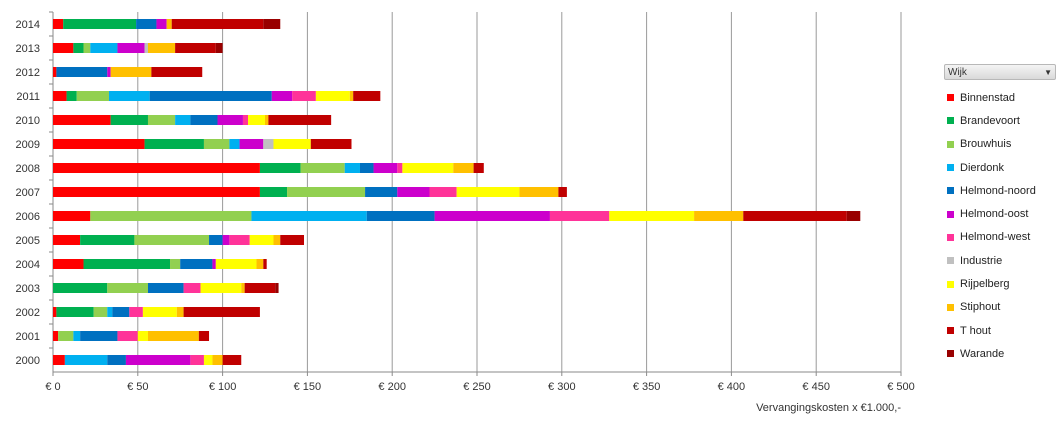 The image size is (1059, 421). What do you see at coordinates (28, 313) in the screenshot?
I see `y-tick-label: 2002` at bounding box center [28, 313].